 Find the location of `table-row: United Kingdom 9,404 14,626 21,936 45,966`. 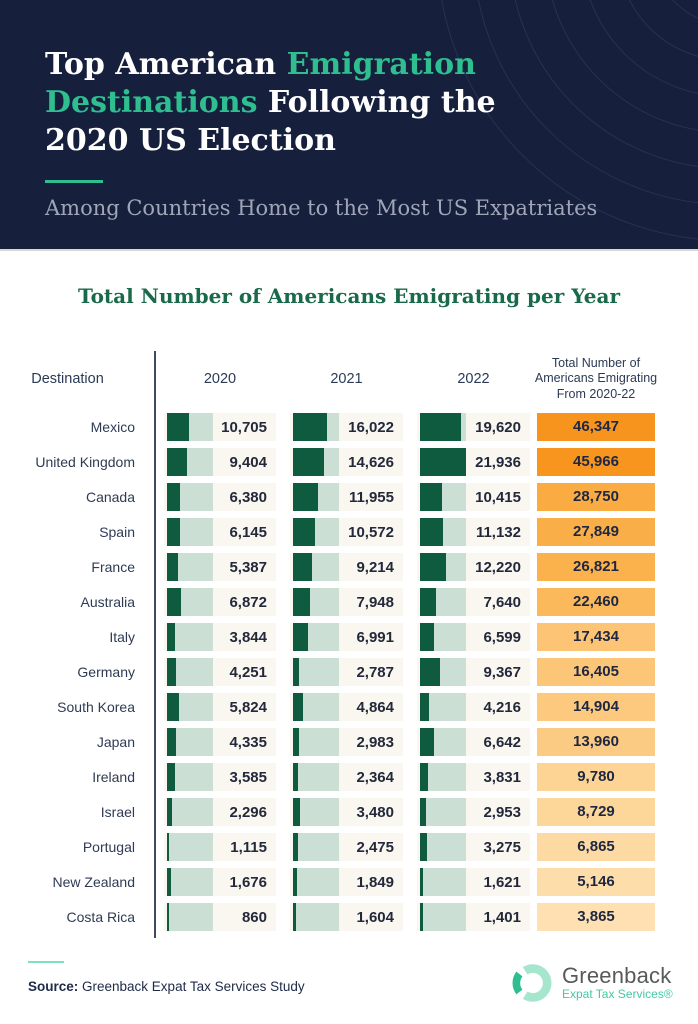

table-row: United Kingdom 9,404 14,626 21,936 45,966 is located at coordinates (349, 462).